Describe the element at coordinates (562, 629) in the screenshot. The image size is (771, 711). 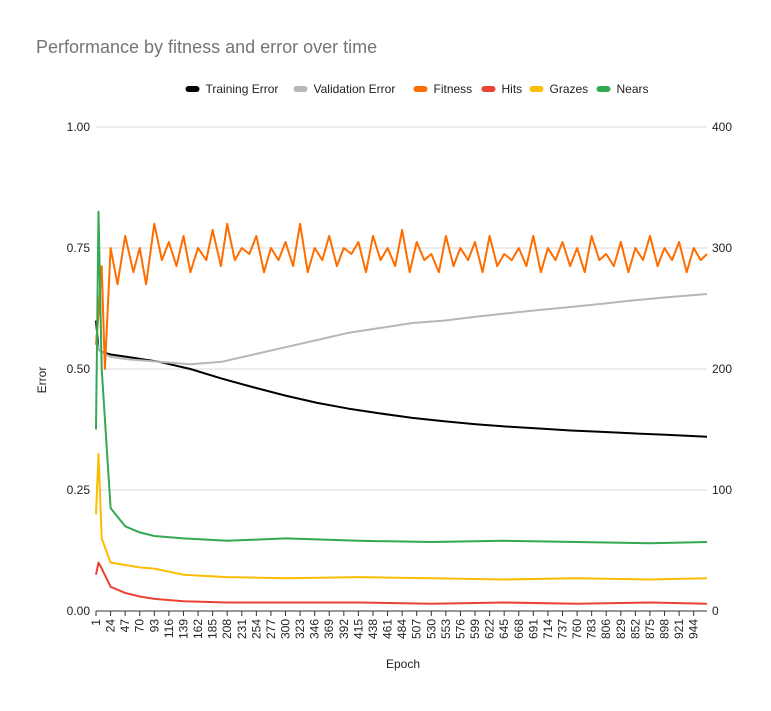
I see `x-tick-label: 737` at that location.